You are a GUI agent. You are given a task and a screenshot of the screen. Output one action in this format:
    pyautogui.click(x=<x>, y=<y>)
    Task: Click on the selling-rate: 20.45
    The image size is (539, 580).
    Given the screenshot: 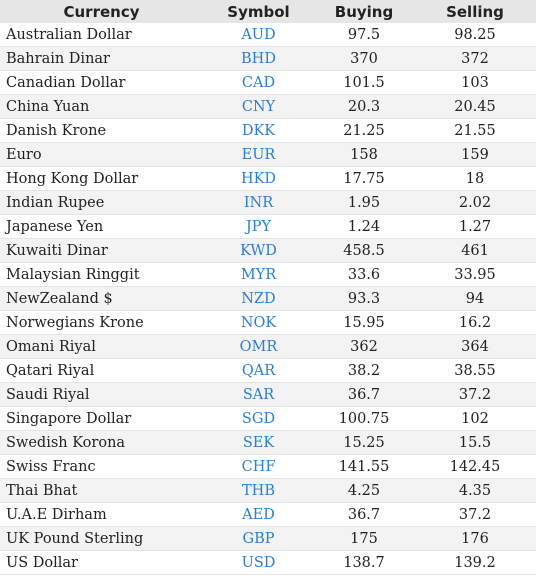 What is the action you would take?
    pyautogui.click(x=475, y=106)
    